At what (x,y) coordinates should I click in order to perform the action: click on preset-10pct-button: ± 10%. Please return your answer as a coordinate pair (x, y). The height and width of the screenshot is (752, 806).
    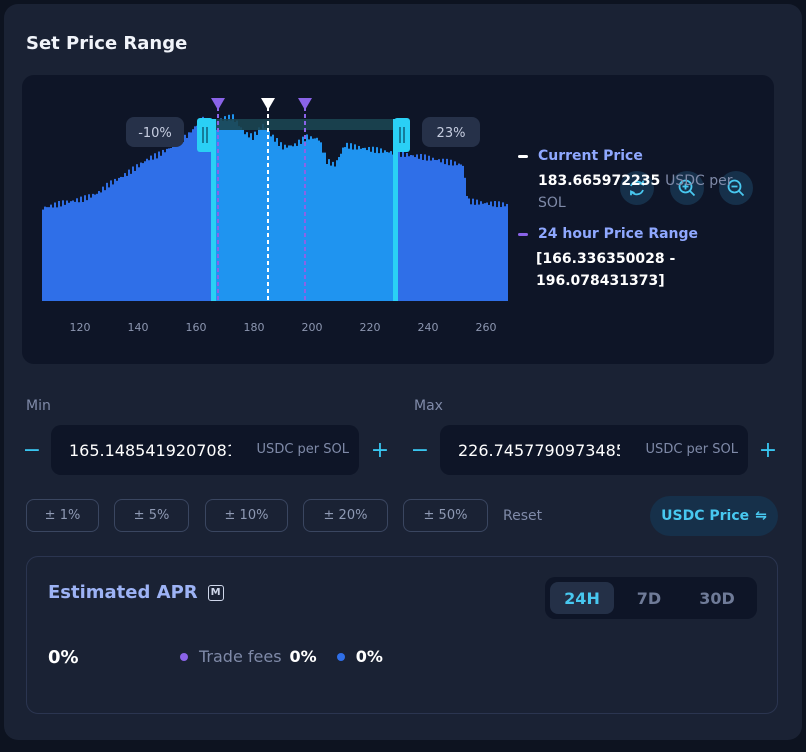
    Looking at the image, I should click on (246, 515).